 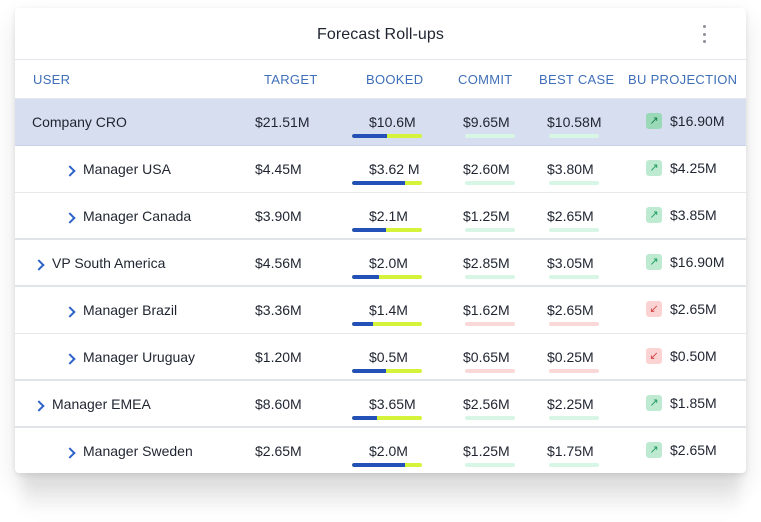 What do you see at coordinates (101, 404) in the screenshot?
I see `user-name: Manager EMEA` at bounding box center [101, 404].